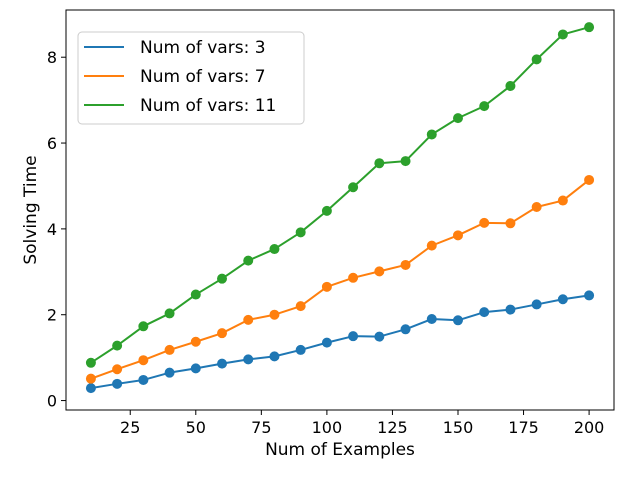  What do you see at coordinates (52, 57) in the screenshot?
I see `y-tick-label: 8` at bounding box center [52, 57].